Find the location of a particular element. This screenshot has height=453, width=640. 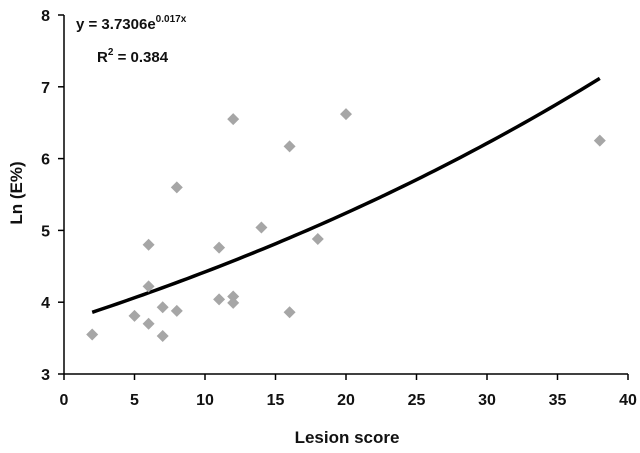

x-axis-title: Lesion score is located at coordinates (347, 437).